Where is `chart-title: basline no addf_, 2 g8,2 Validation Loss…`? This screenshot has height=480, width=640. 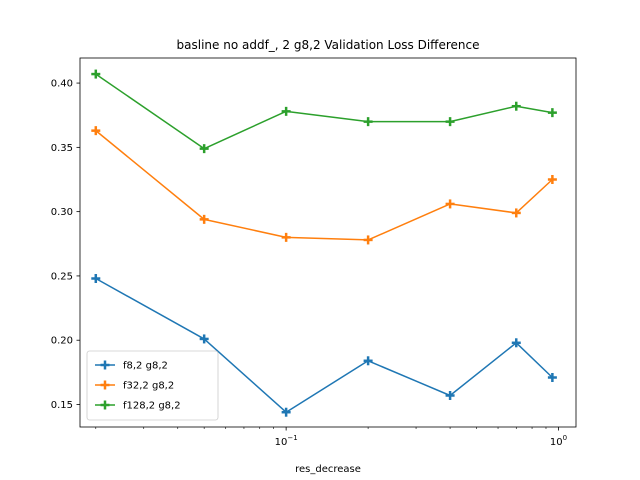
chart-title: basline no addf_, 2 g8,2 Validation Loss… is located at coordinates (328, 45).